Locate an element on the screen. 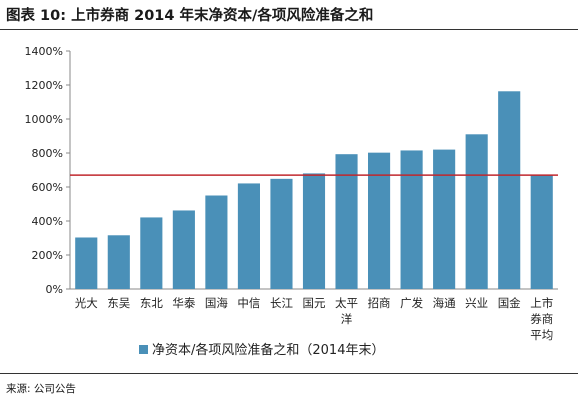  bar-长江 is located at coordinates (281, 233).